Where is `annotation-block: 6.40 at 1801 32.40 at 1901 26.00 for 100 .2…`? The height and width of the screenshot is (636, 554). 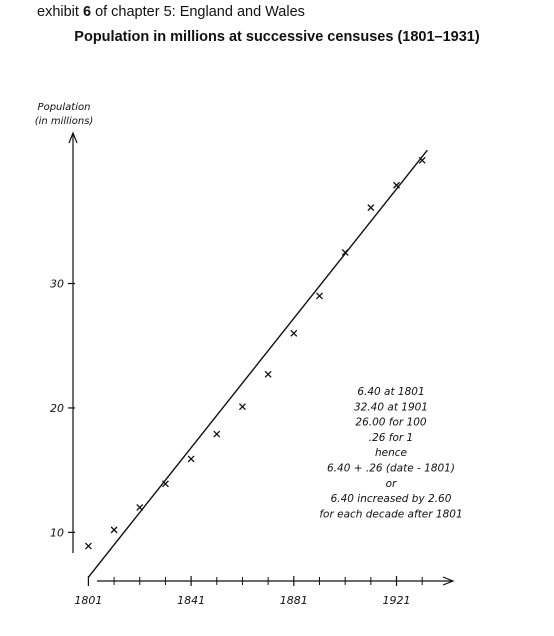
annotation-block: 6.40 at 1801 32.40 at 1901 26.00 for 100 .2… is located at coordinates (390, 453).